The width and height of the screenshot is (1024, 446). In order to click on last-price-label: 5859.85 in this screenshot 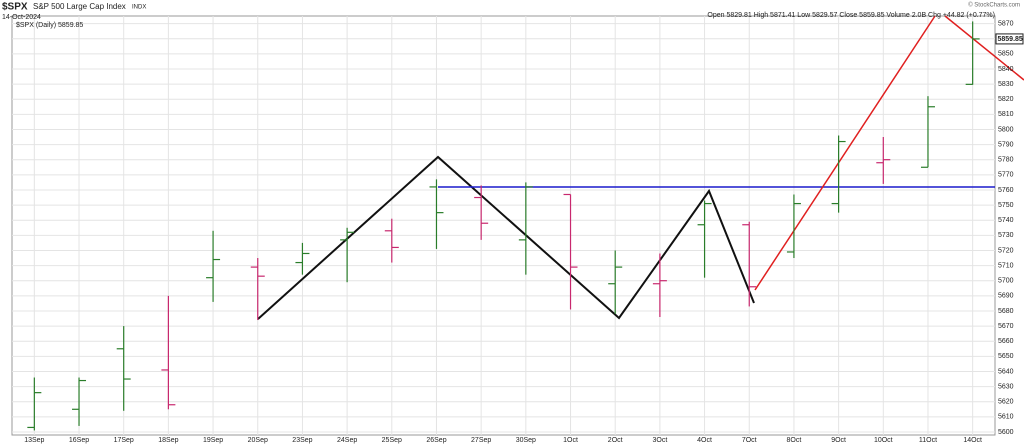, I will do `click(1010, 39)`.